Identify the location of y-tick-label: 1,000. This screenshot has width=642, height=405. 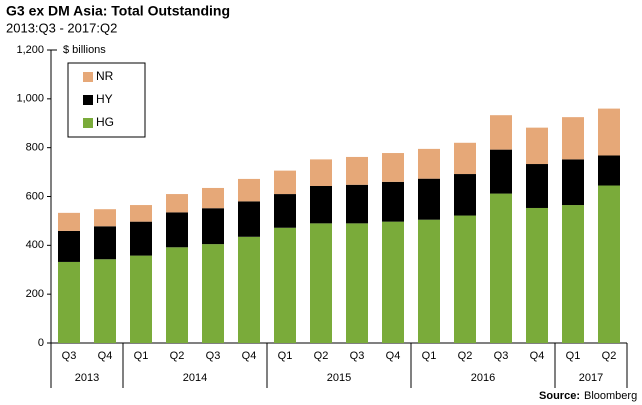
(30, 99).